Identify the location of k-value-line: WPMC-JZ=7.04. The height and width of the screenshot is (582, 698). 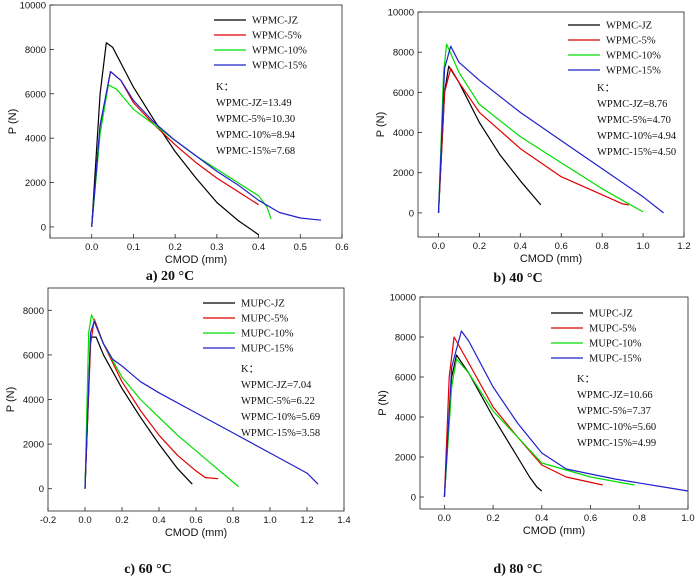
(276, 385).